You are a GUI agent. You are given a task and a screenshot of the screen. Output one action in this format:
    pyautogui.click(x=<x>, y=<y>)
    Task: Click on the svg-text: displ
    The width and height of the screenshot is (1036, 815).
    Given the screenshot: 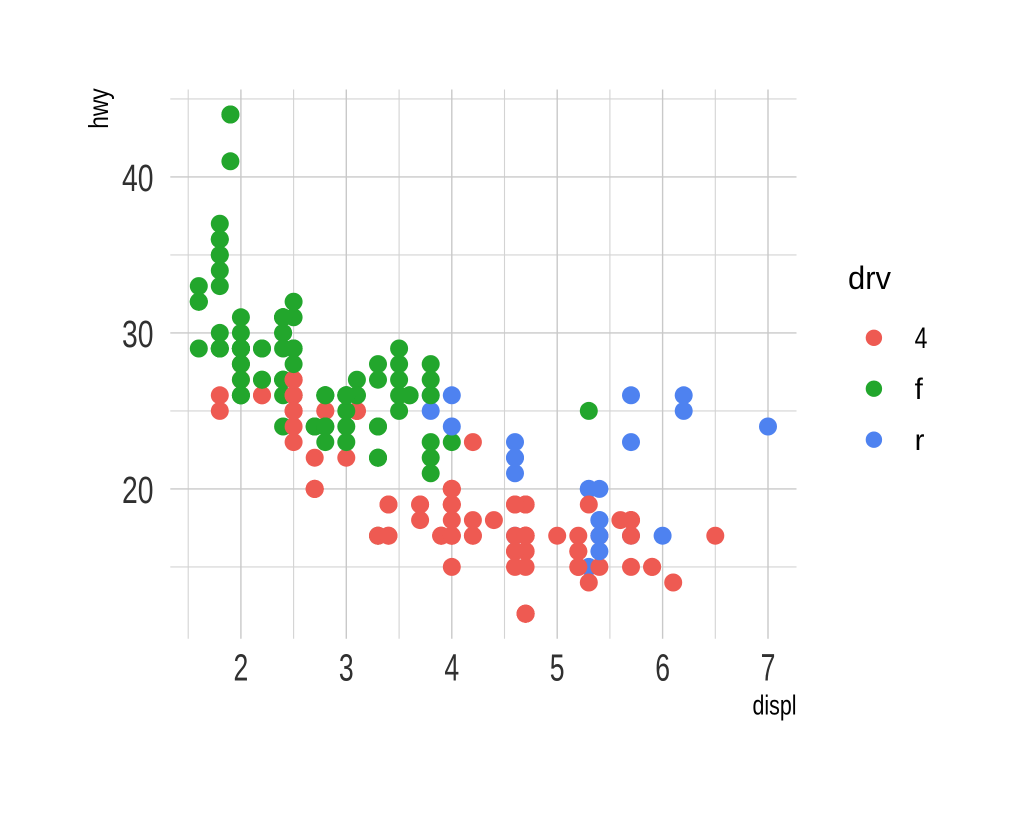 What is the action you would take?
    pyautogui.click(x=775, y=705)
    